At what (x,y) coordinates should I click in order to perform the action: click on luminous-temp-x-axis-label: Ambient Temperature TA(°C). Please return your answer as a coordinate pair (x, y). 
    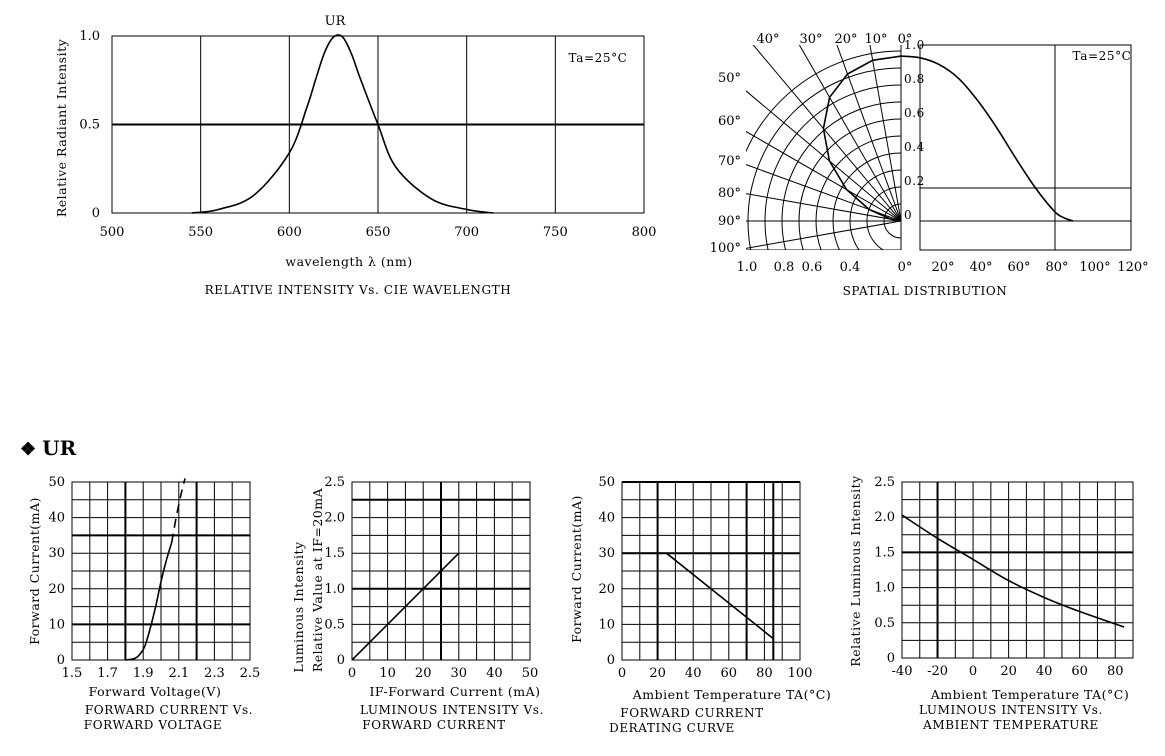
    Looking at the image, I should click on (1029, 694).